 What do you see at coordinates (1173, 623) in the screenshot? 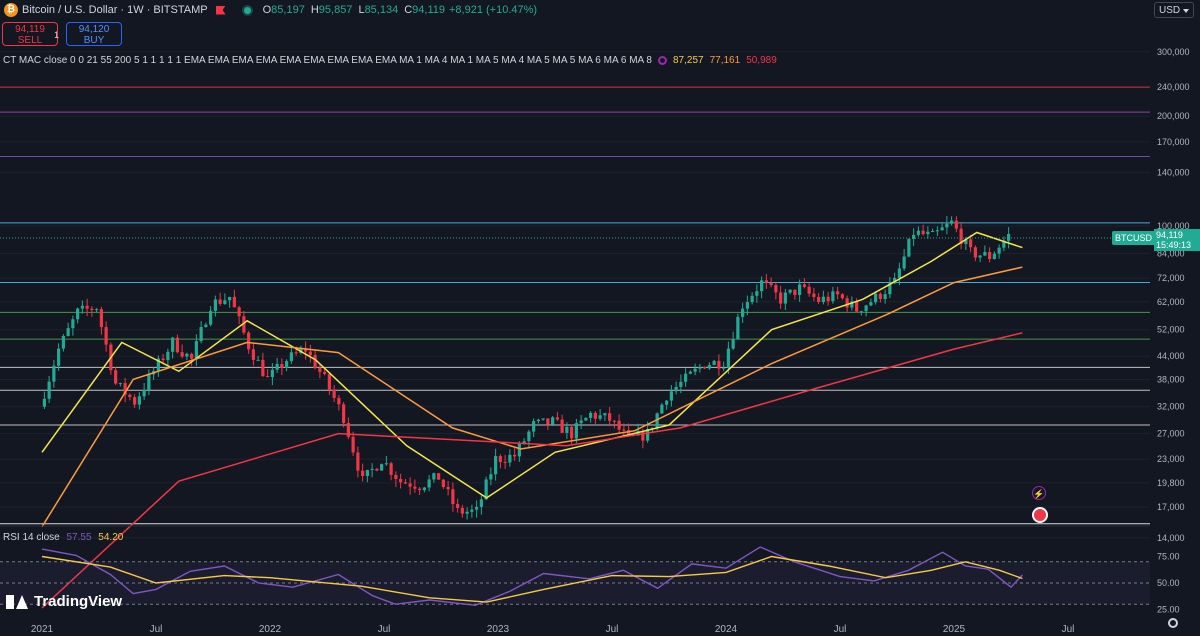
I see `gear-icon` at bounding box center [1173, 623].